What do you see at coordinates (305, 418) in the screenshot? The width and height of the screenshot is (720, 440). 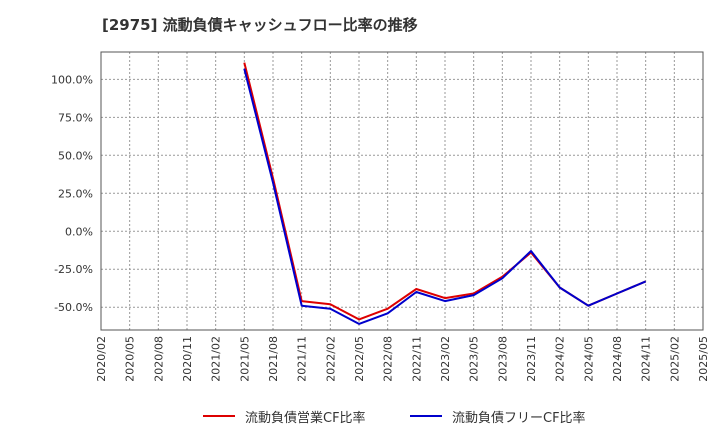 I see `legend-label-operating-cf: 流動負債営業CF比率` at bounding box center [305, 418].